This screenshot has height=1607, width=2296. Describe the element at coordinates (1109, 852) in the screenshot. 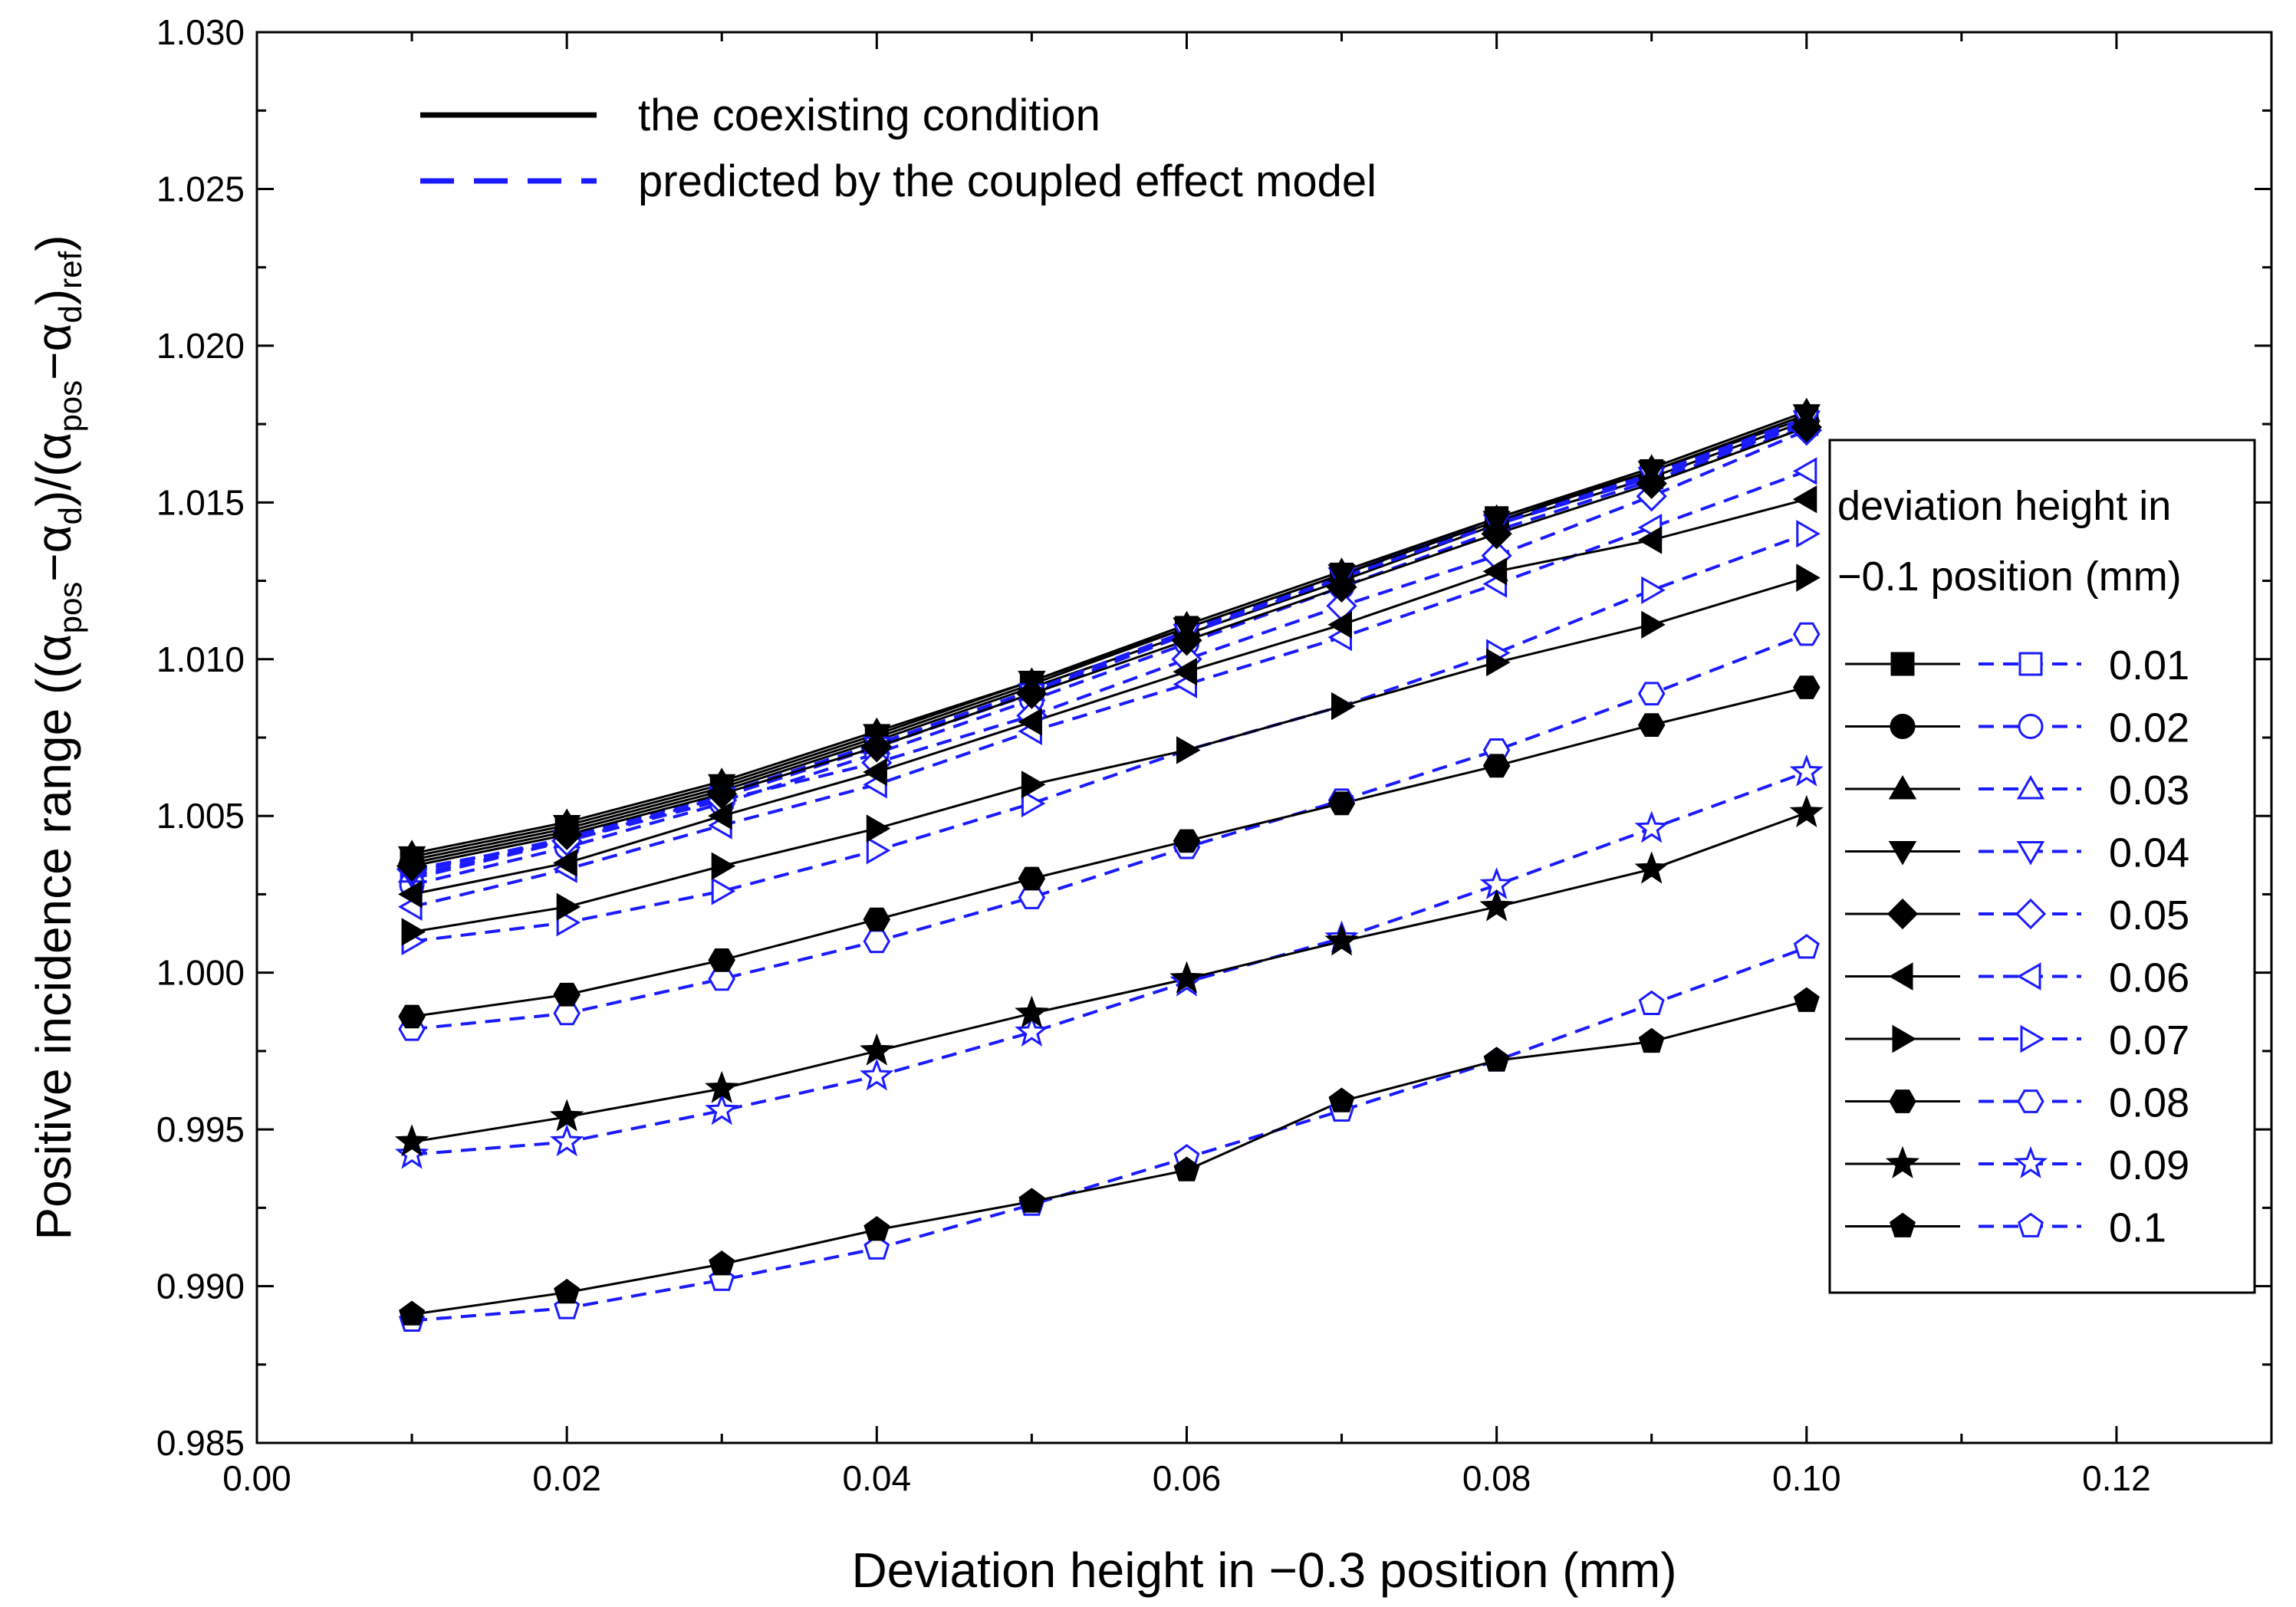

I see `coexisting-line-0.08` at that location.